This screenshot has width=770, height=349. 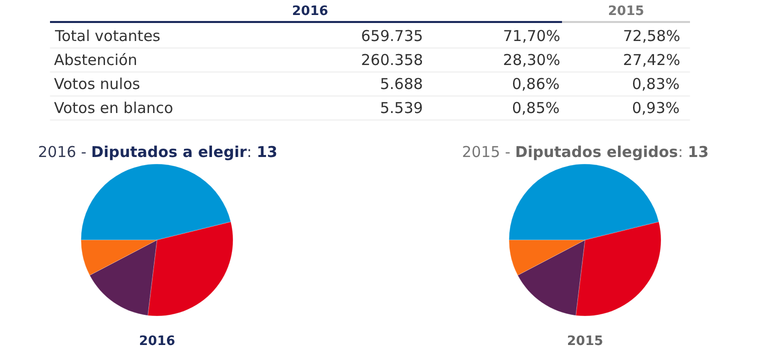 I want to click on data-label: 72,58%, so click(x=651, y=36).